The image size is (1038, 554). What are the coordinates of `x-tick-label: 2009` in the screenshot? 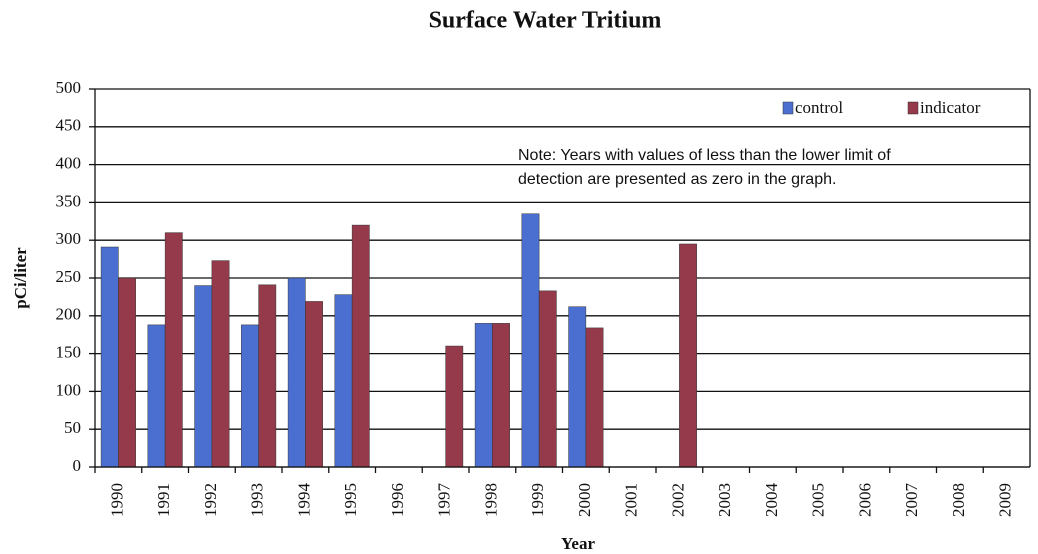 It's located at (1005, 500).